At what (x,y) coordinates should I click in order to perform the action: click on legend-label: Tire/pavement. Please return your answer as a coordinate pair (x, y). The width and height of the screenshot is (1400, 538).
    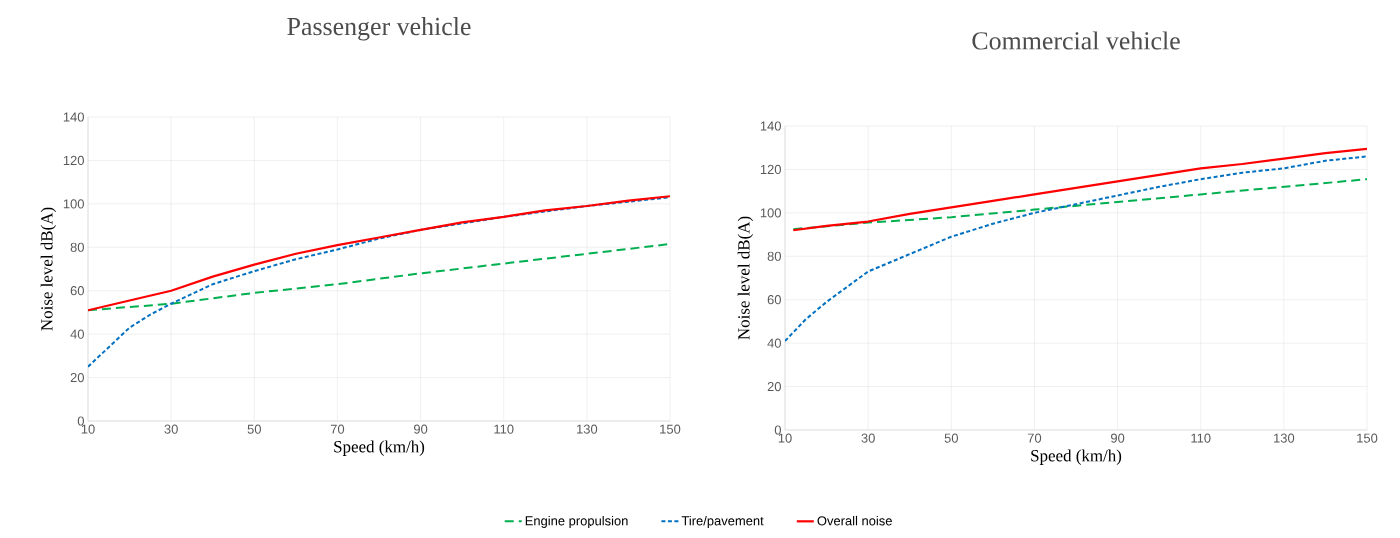
    Looking at the image, I should click on (722, 521).